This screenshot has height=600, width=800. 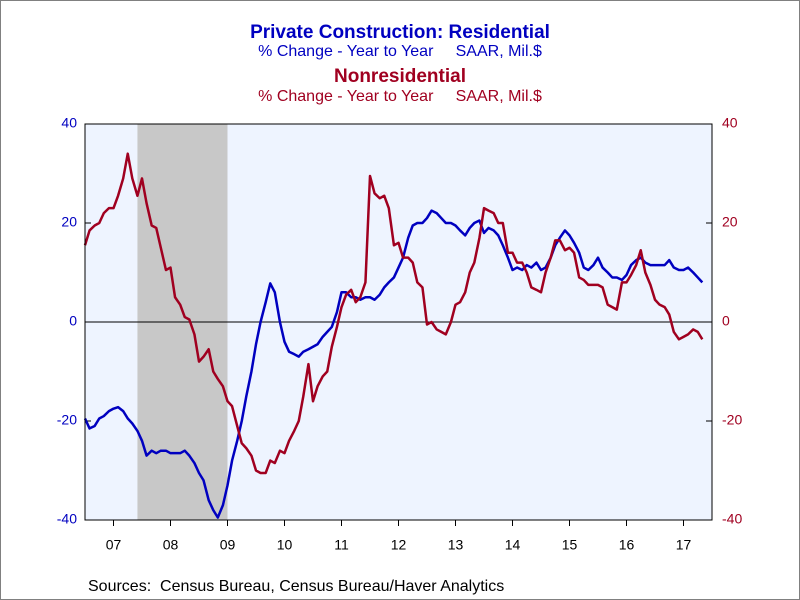 What do you see at coordinates (456, 545) in the screenshot?
I see `x-tick-label: 13` at bounding box center [456, 545].